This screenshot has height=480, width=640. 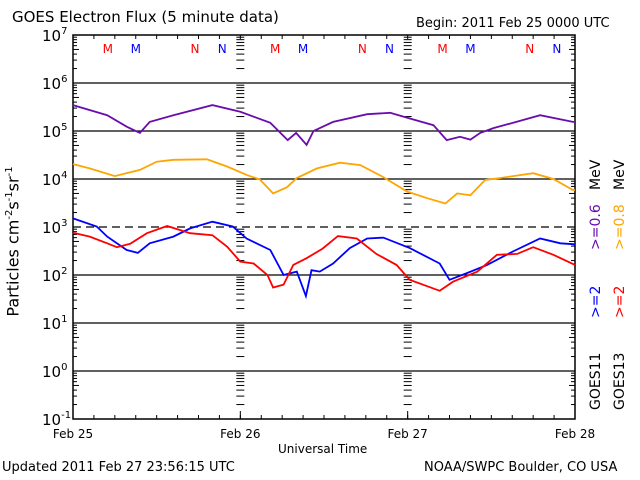 I want to click on x-tick-label: Feb 28, so click(x=575, y=434).